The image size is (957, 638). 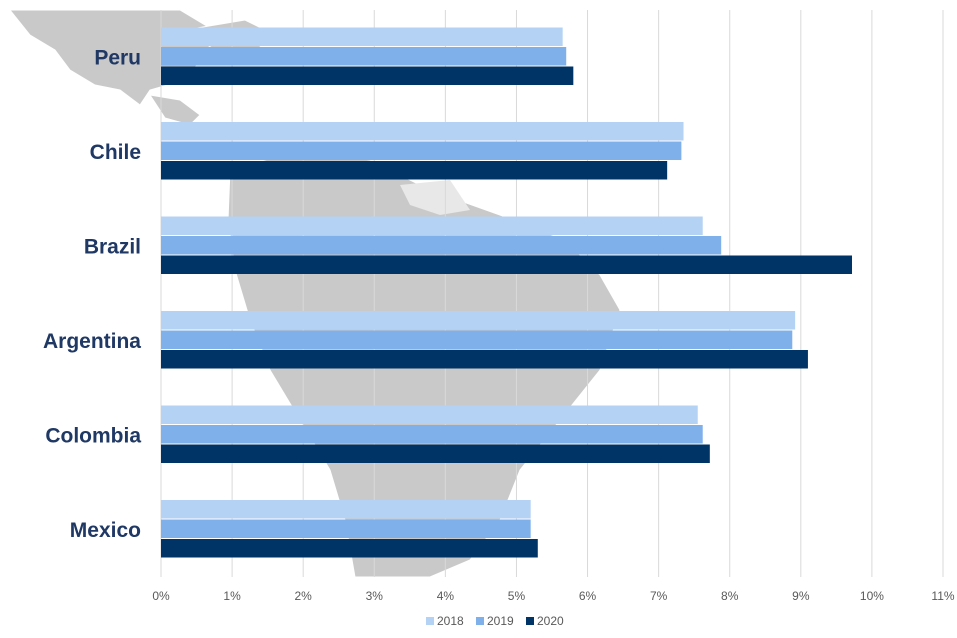 What do you see at coordinates (478, 320) in the screenshot?
I see `bar-argentina-2018` at bounding box center [478, 320].